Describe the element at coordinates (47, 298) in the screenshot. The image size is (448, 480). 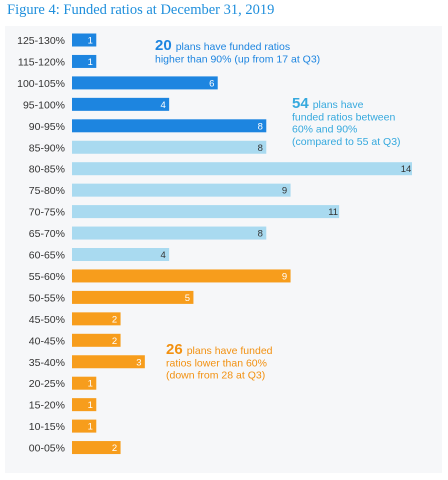
I see `category-label: 50-55%` at that location.